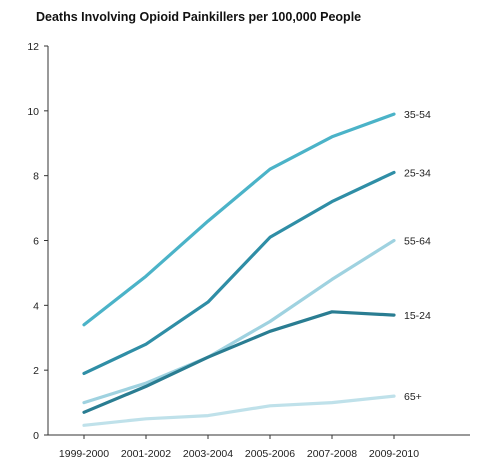 The image size is (484, 472). I want to click on y-tick-label: 0, so click(36, 436).